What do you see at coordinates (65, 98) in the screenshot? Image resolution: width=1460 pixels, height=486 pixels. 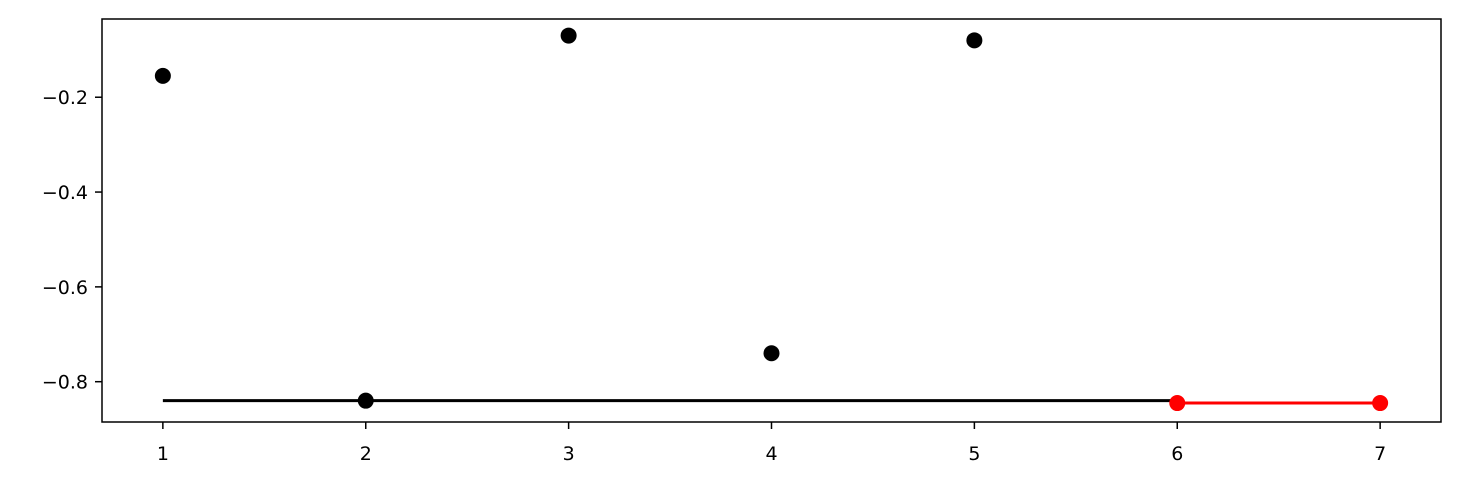 I see `y-tick-label-0: −0.2` at bounding box center [65, 98].